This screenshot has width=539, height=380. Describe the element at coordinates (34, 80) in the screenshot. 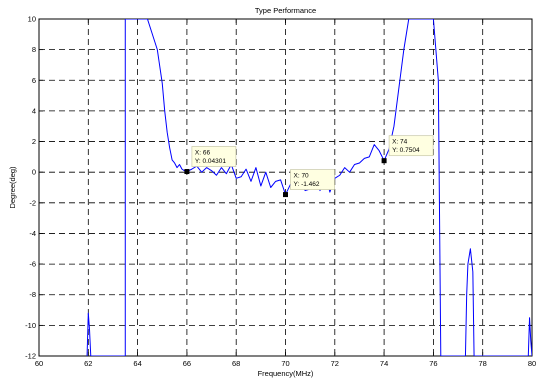

I see `y-tick-label: 6` at that location.